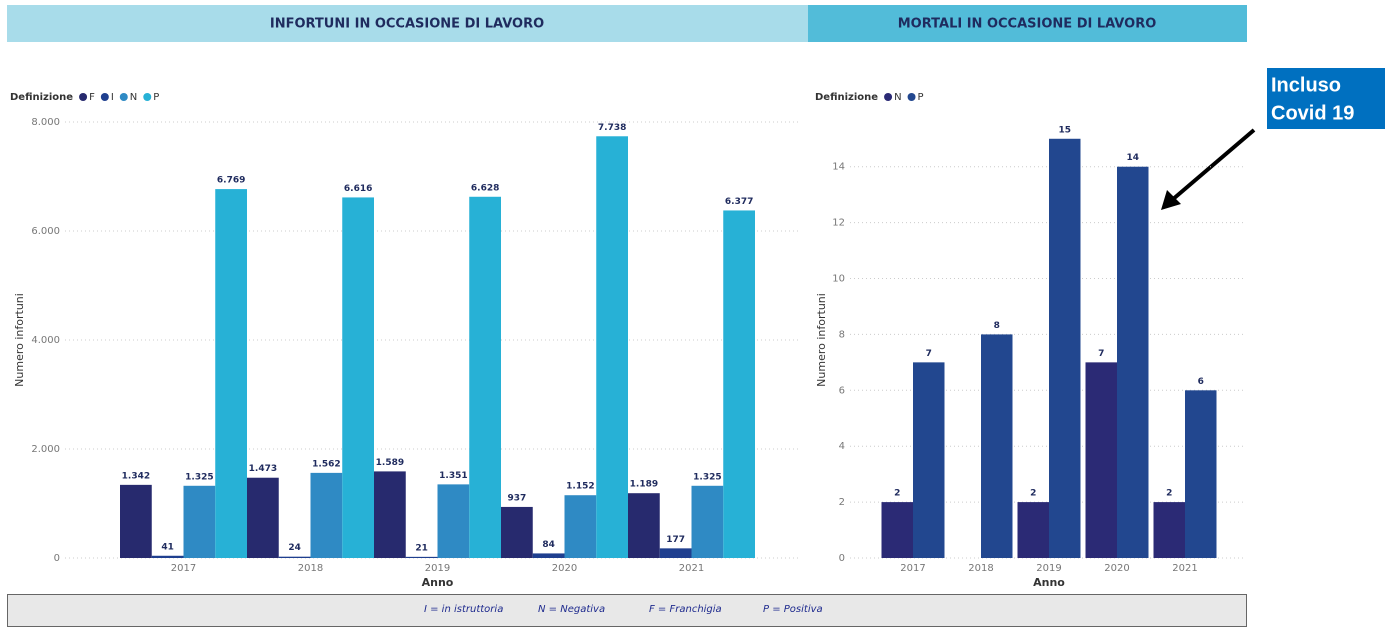 This screenshot has height=627, width=1400. What do you see at coordinates (1201, 382) in the screenshot?
I see `value-label: 6` at bounding box center [1201, 382].